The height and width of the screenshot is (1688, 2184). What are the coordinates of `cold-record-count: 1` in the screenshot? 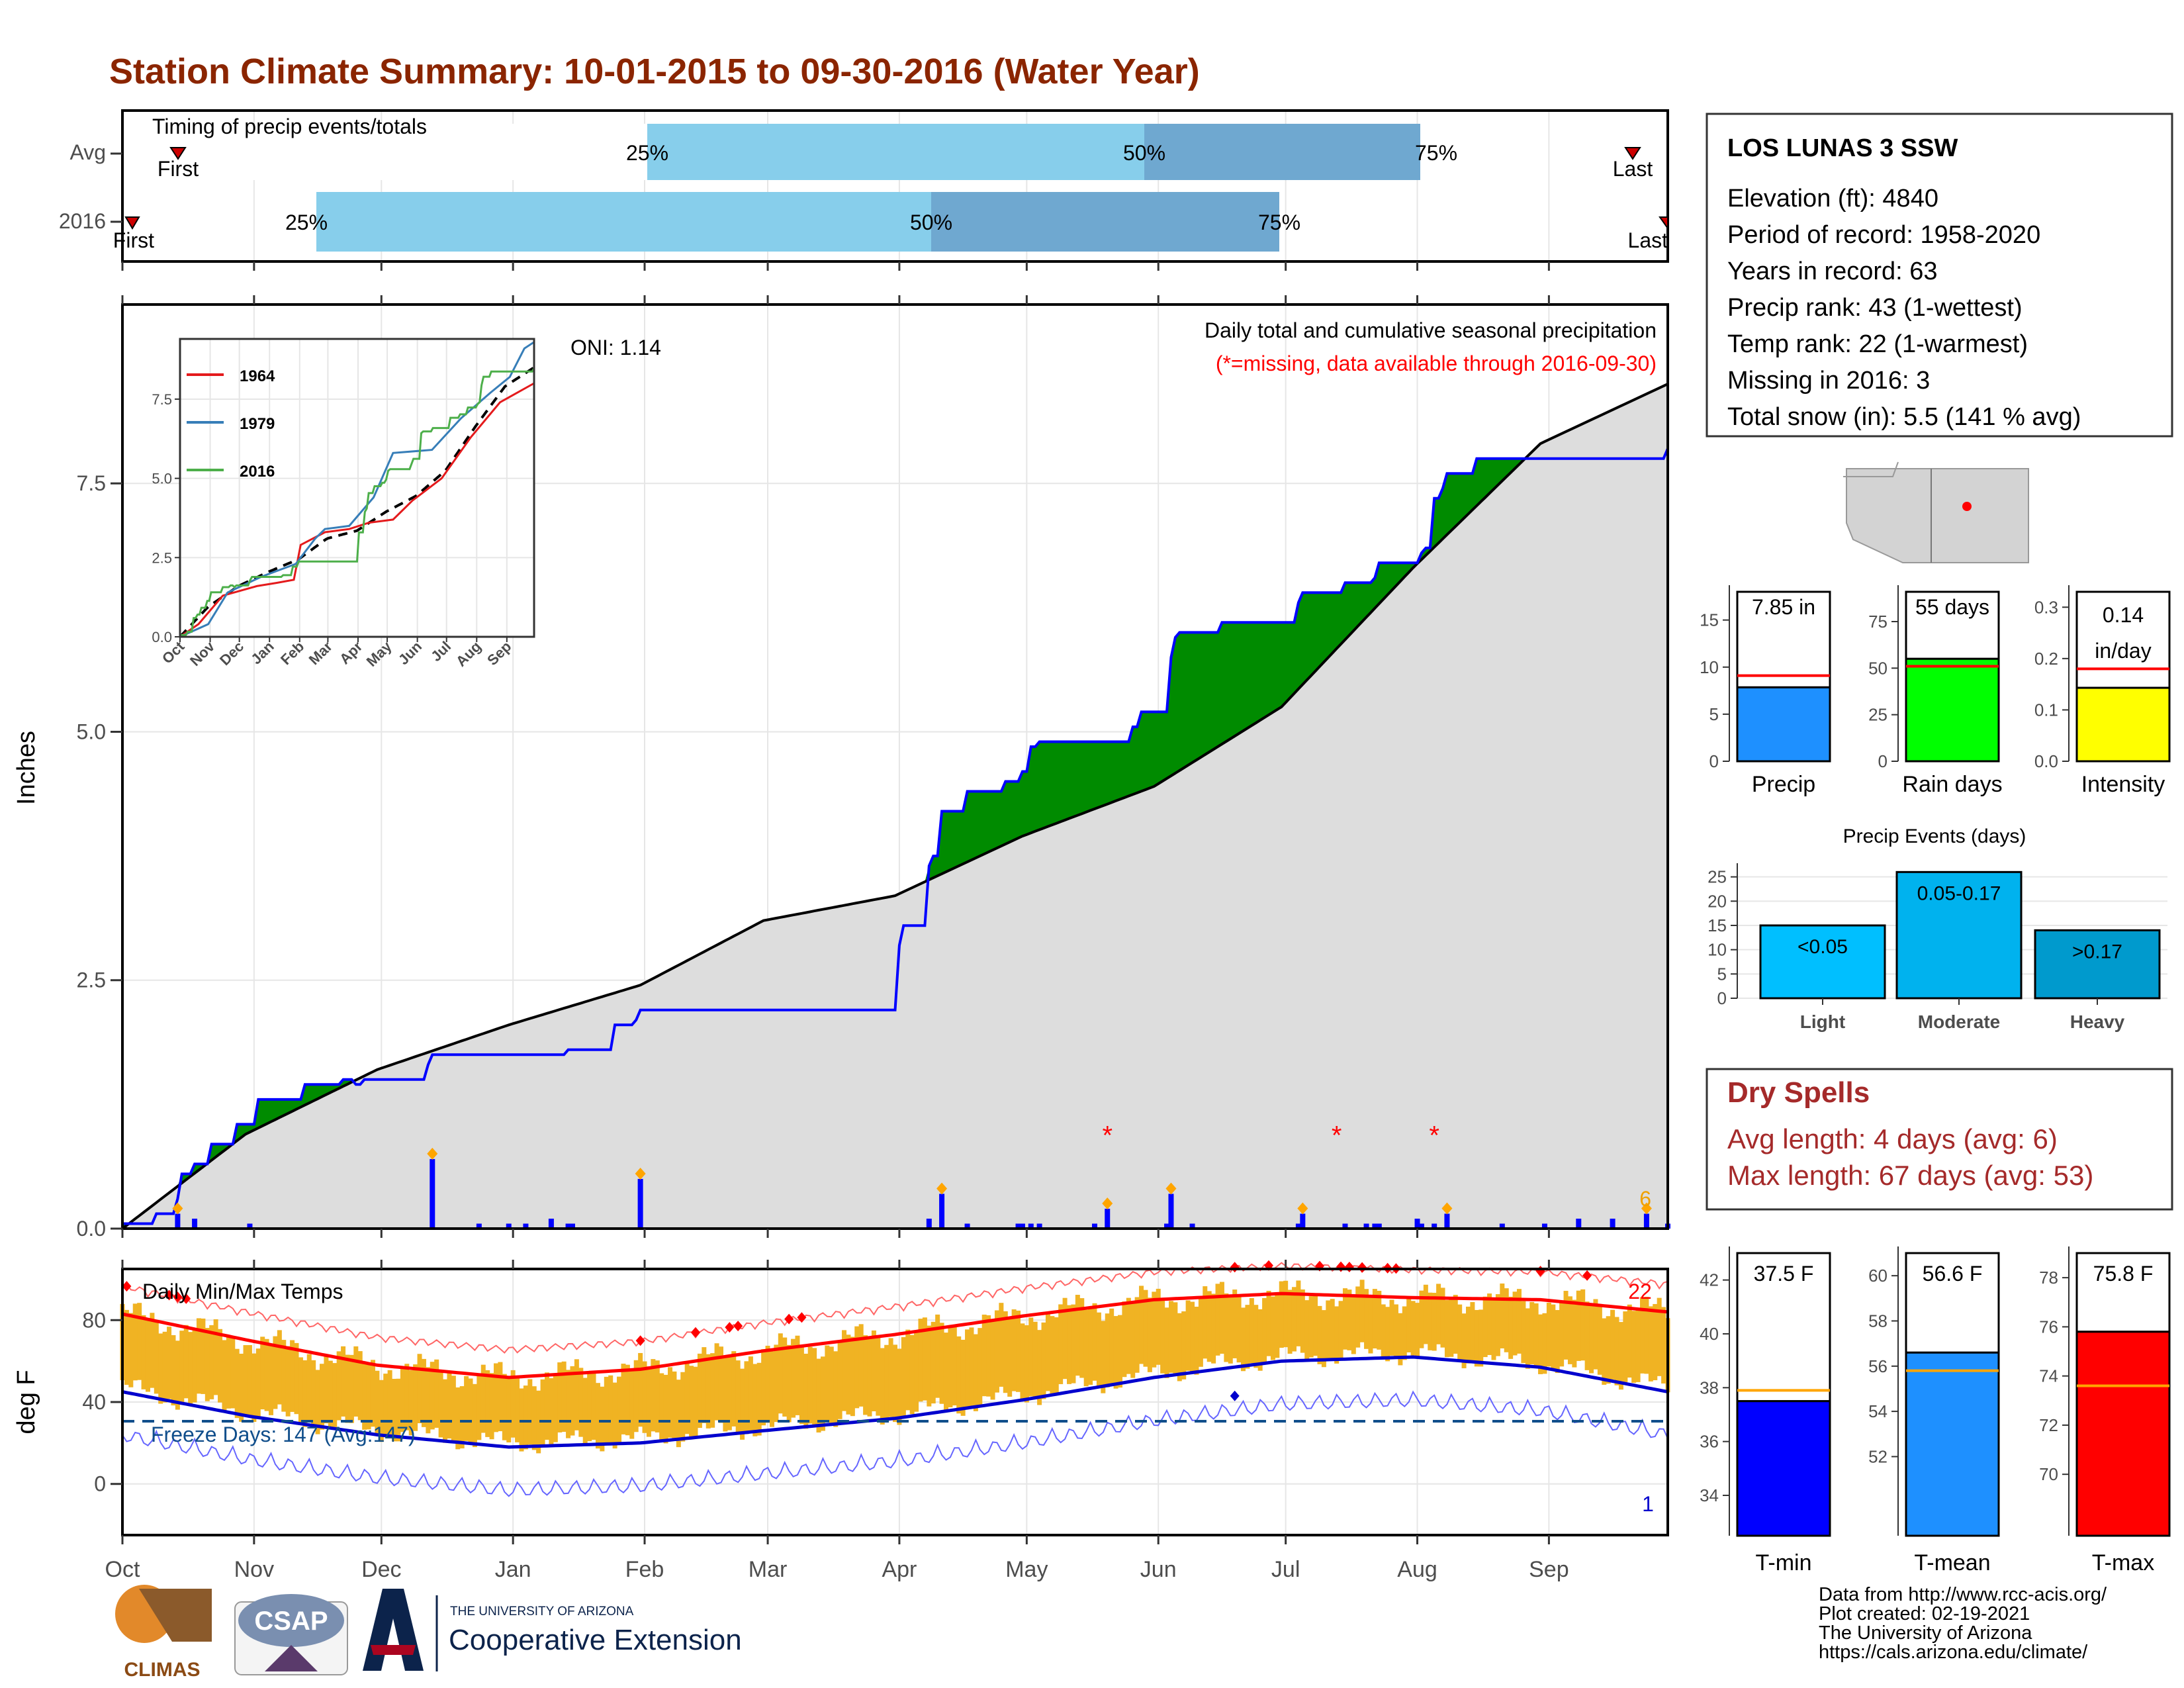 It's located at (1648, 1504).